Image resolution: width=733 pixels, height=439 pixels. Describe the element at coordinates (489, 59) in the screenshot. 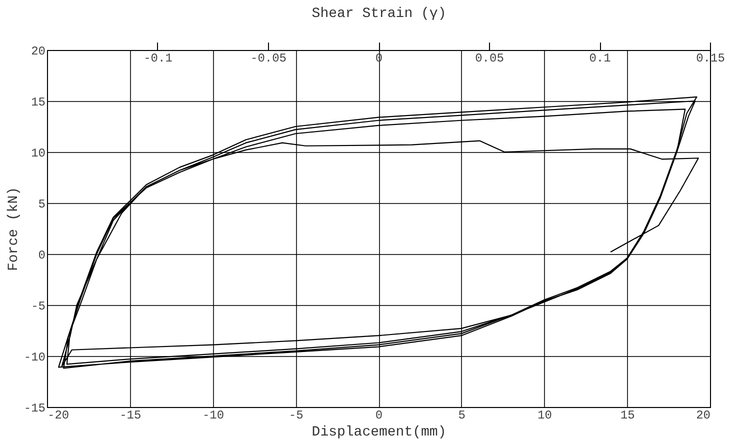

I see `x2-tick-label: 0.05` at that location.